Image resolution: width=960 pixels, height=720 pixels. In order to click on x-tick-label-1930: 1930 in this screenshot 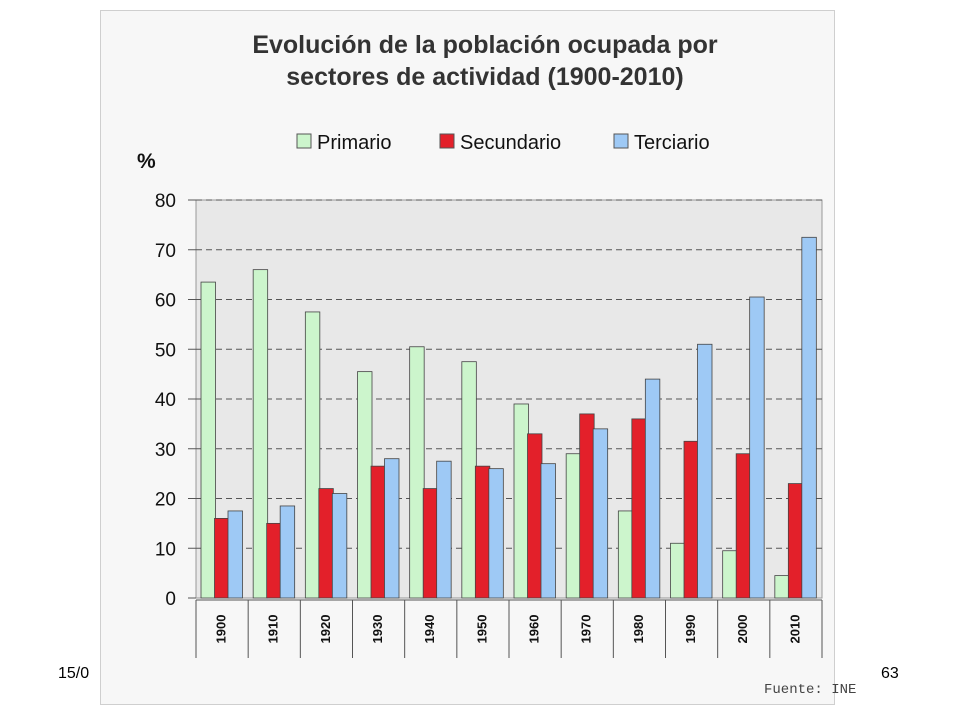, I will do `click(377, 629)`.